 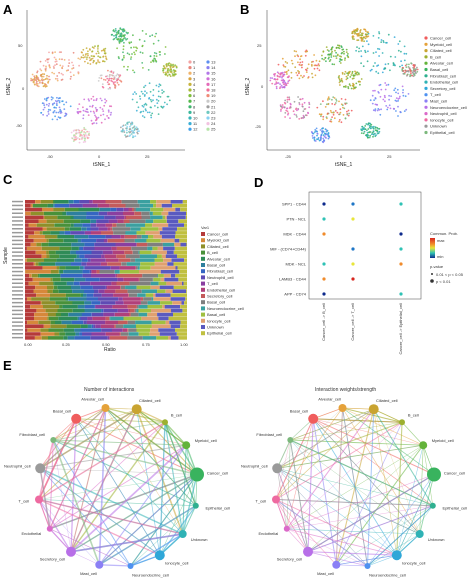 What do you see at coordinates (194, 78) in the screenshot?
I see `legend-label: 3` at bounding box center [194, 78].